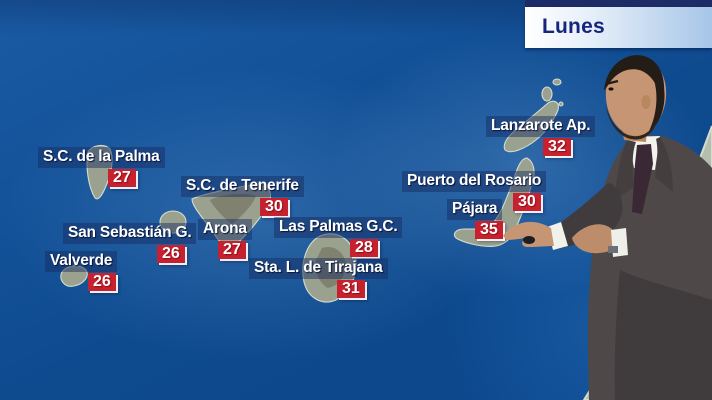 This screenshot has width=712, height=400. What do you see at coordinates (489, 229) in the screenshot?
I see `temperature-badge: 35` at bounding box center [489, 229].